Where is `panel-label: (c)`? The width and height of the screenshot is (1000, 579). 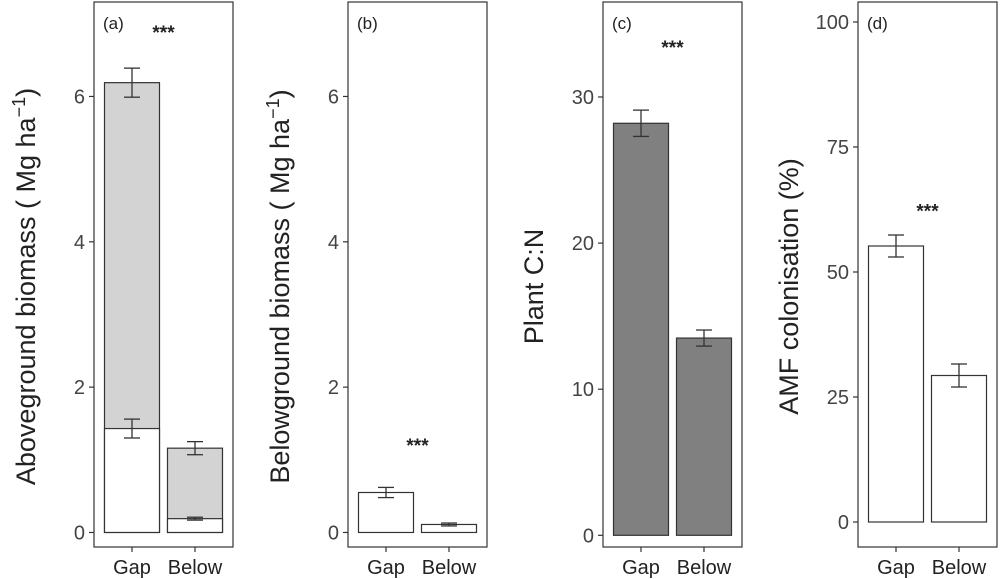
panel-label: (c) is located at coordinates (622, 23).